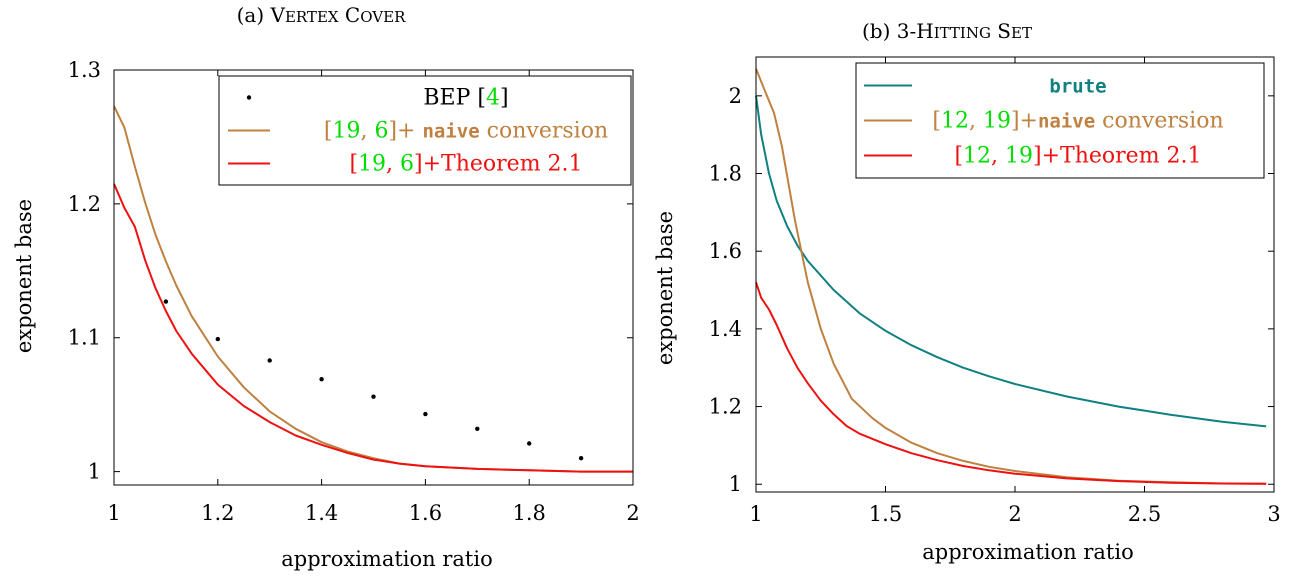 This screenshot has width=1296, height=577. Describe the element at coordinates (964, 31) in the screenshot. I see `caption-name: 3-HITTING SET` at that location.